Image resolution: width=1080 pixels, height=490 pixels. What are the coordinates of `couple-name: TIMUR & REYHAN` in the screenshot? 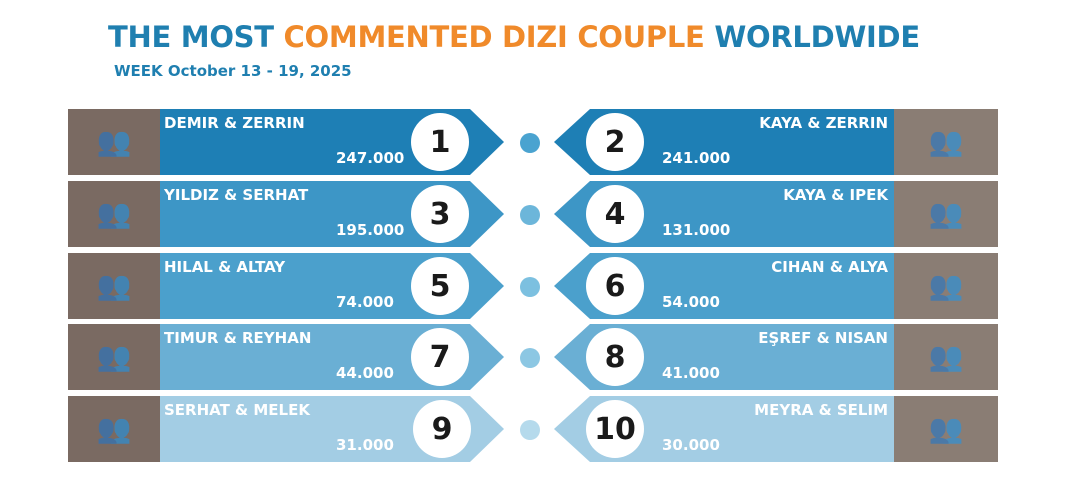 It's located at (238, 338).